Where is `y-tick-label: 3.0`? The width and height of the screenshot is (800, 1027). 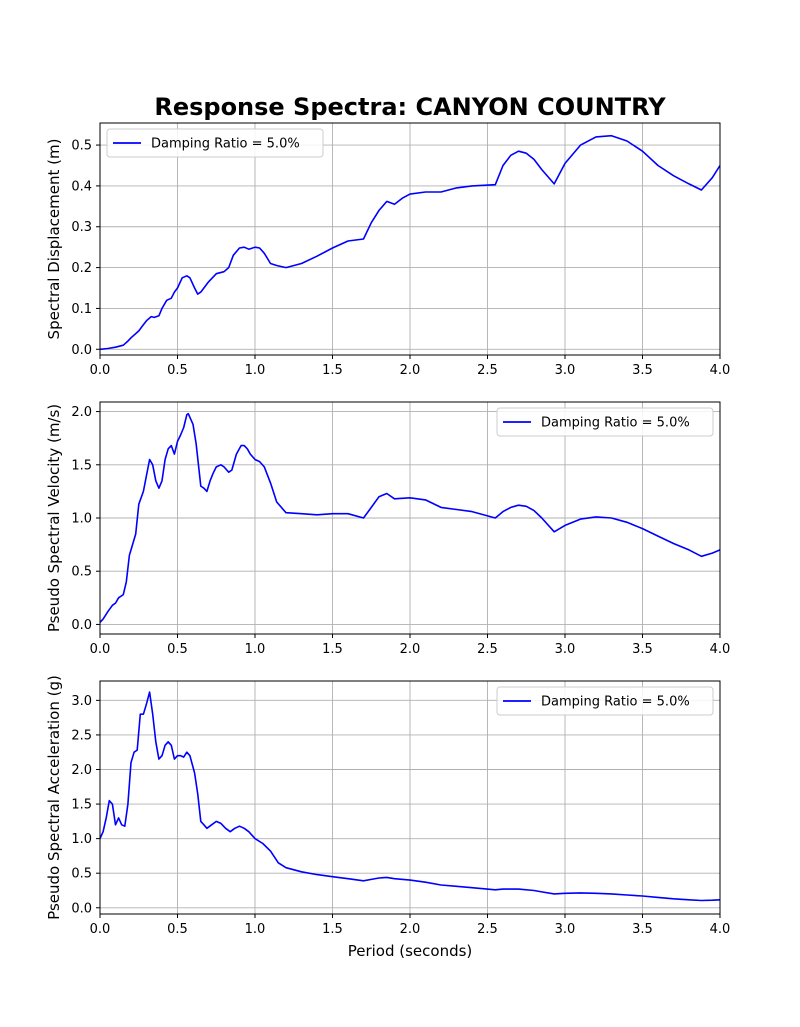
y-tick-label: 3.0 is located at coordinates (81, 701).